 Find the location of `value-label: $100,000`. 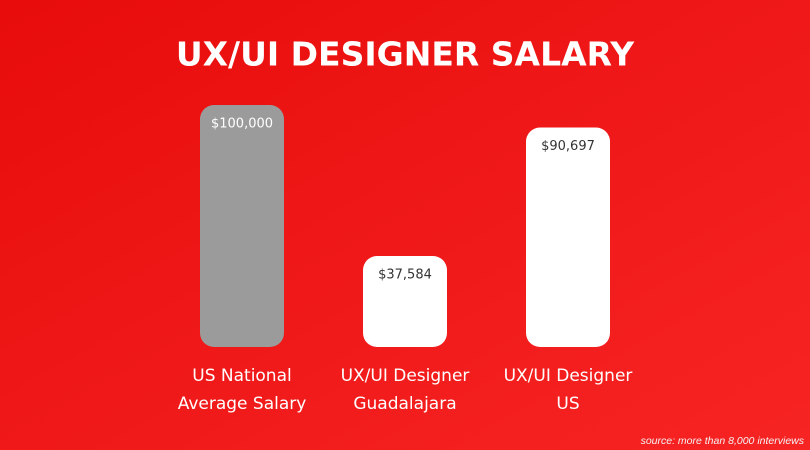

value-label: $100,000 is located at coordinates (242, 124).